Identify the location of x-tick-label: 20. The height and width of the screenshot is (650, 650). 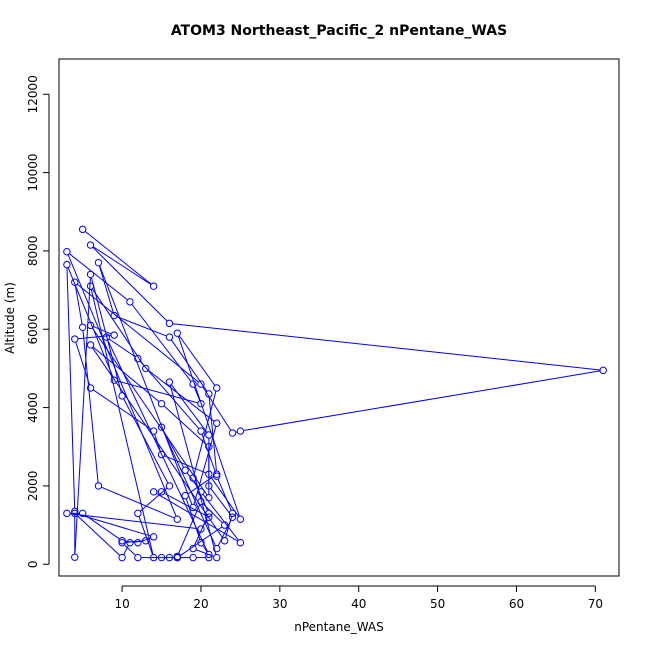
(200, 604).